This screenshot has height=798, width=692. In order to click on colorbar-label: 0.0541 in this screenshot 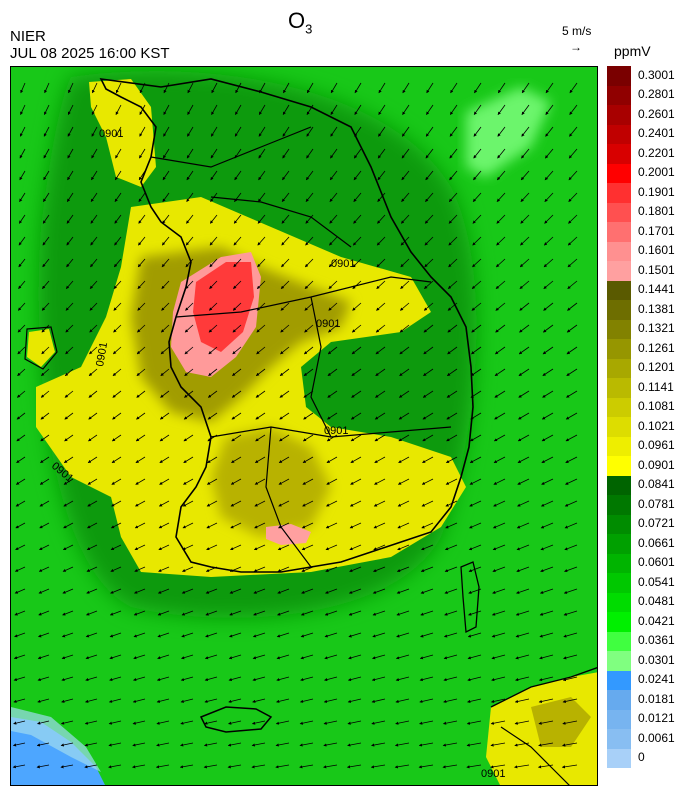, I will do `click(656, 581)`.